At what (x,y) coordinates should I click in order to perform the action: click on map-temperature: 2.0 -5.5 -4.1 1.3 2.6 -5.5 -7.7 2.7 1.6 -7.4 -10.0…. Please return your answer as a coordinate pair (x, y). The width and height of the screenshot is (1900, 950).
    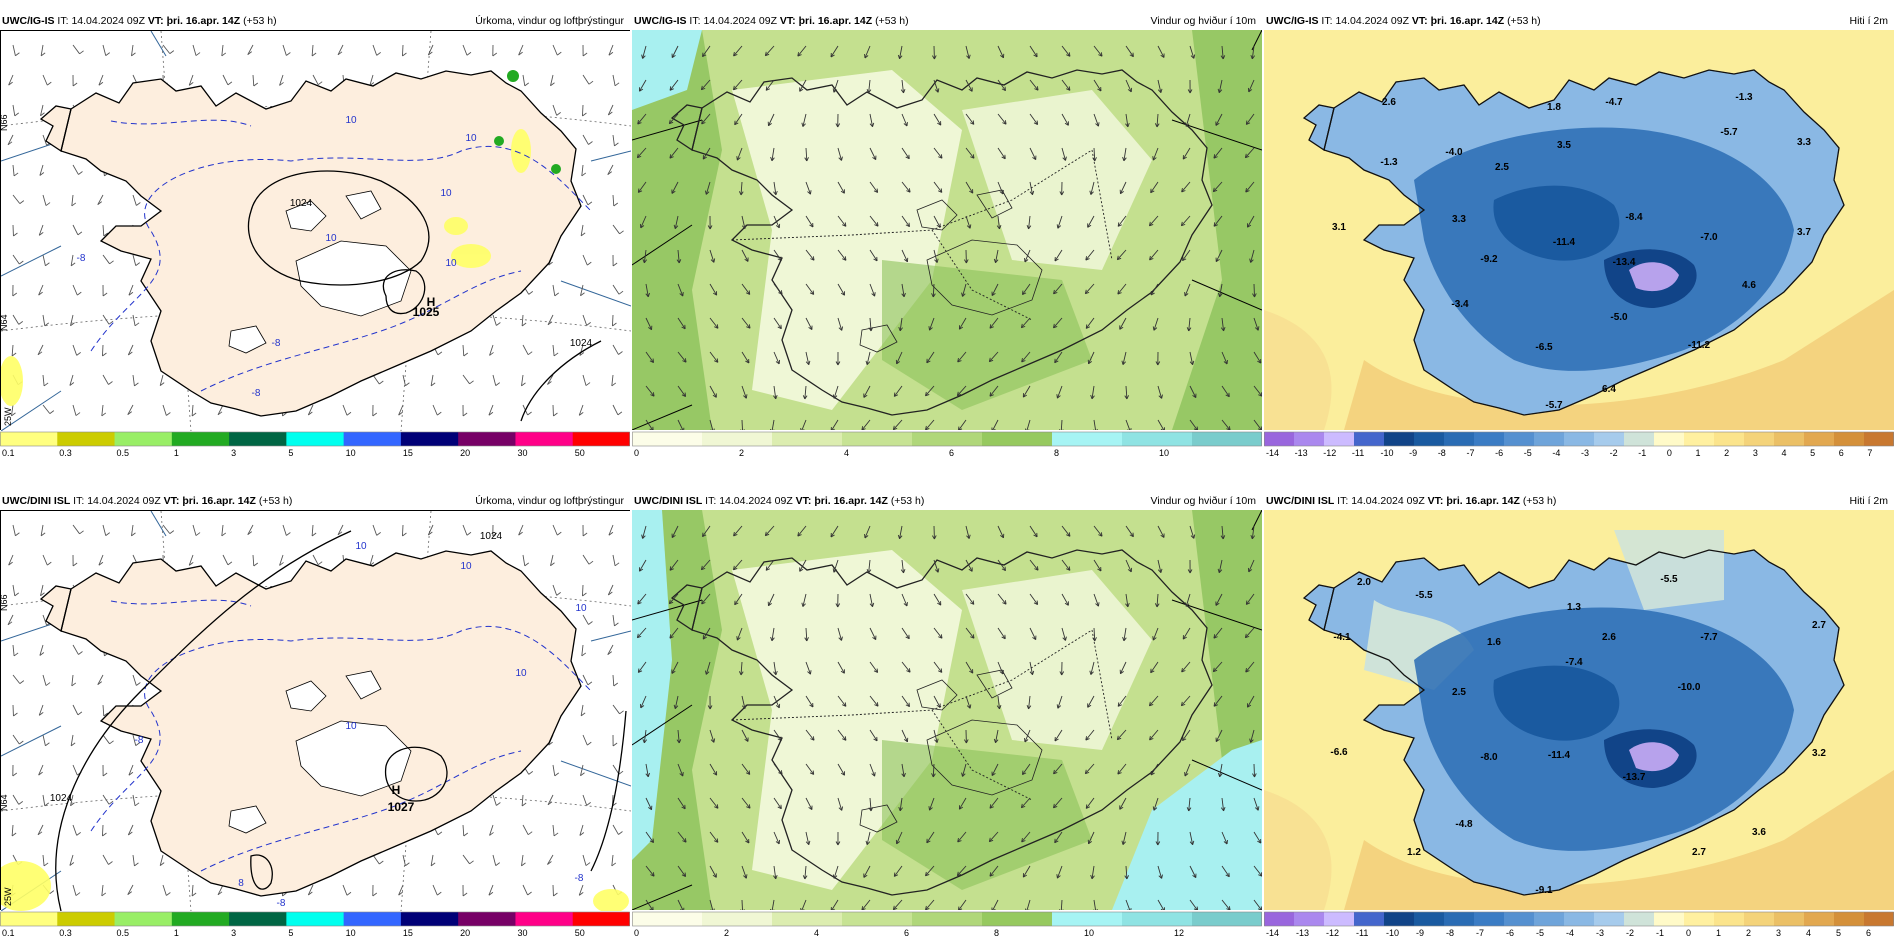
    Looking at the image, I should click on (1579, 710).